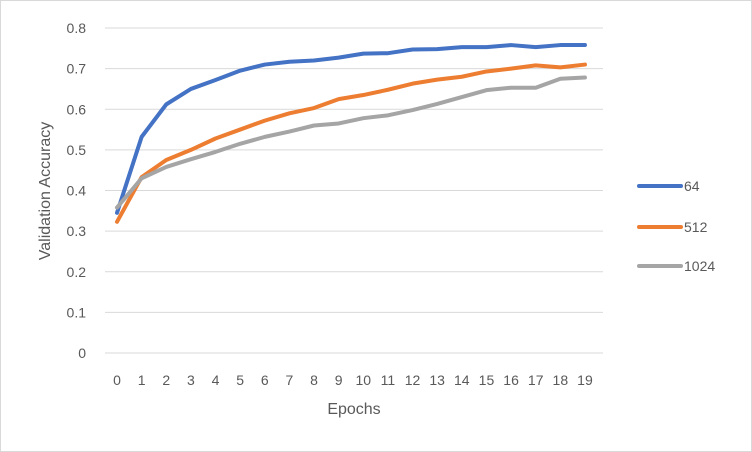 The height and width of the screenshot is (452, 752). Describe the element at coordinates (265, 380) in the screenshot. I see `x-tick-label: 6` at that location.